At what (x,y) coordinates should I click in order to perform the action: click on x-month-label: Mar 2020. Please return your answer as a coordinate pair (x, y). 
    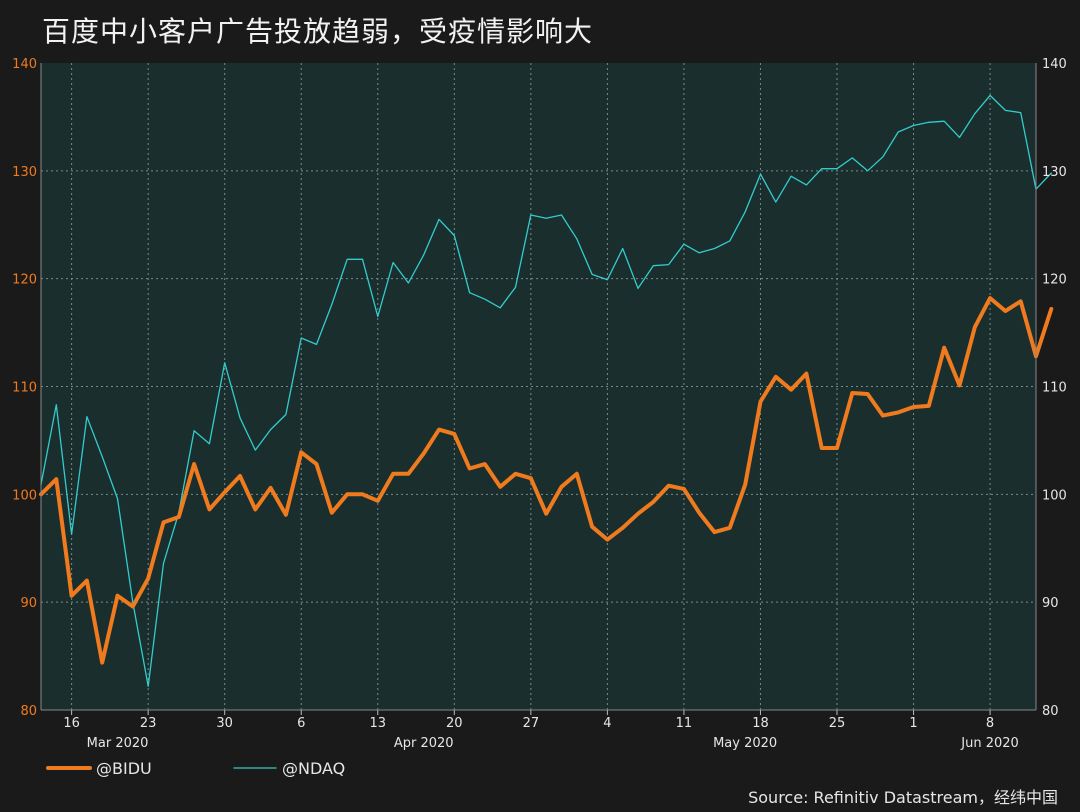
    Looking at the image, I should click on (118, 743).